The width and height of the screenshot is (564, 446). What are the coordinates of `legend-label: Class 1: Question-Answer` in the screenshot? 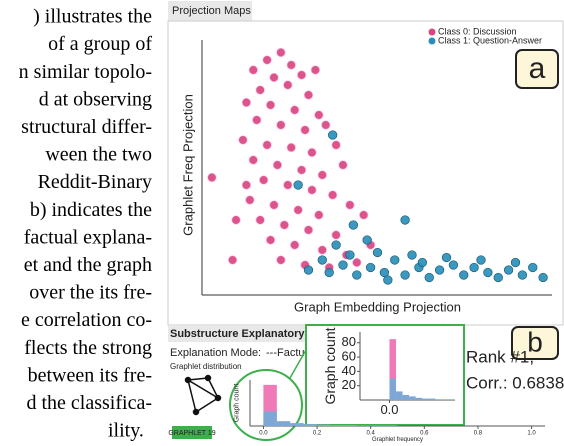 It's located at (490, 40).